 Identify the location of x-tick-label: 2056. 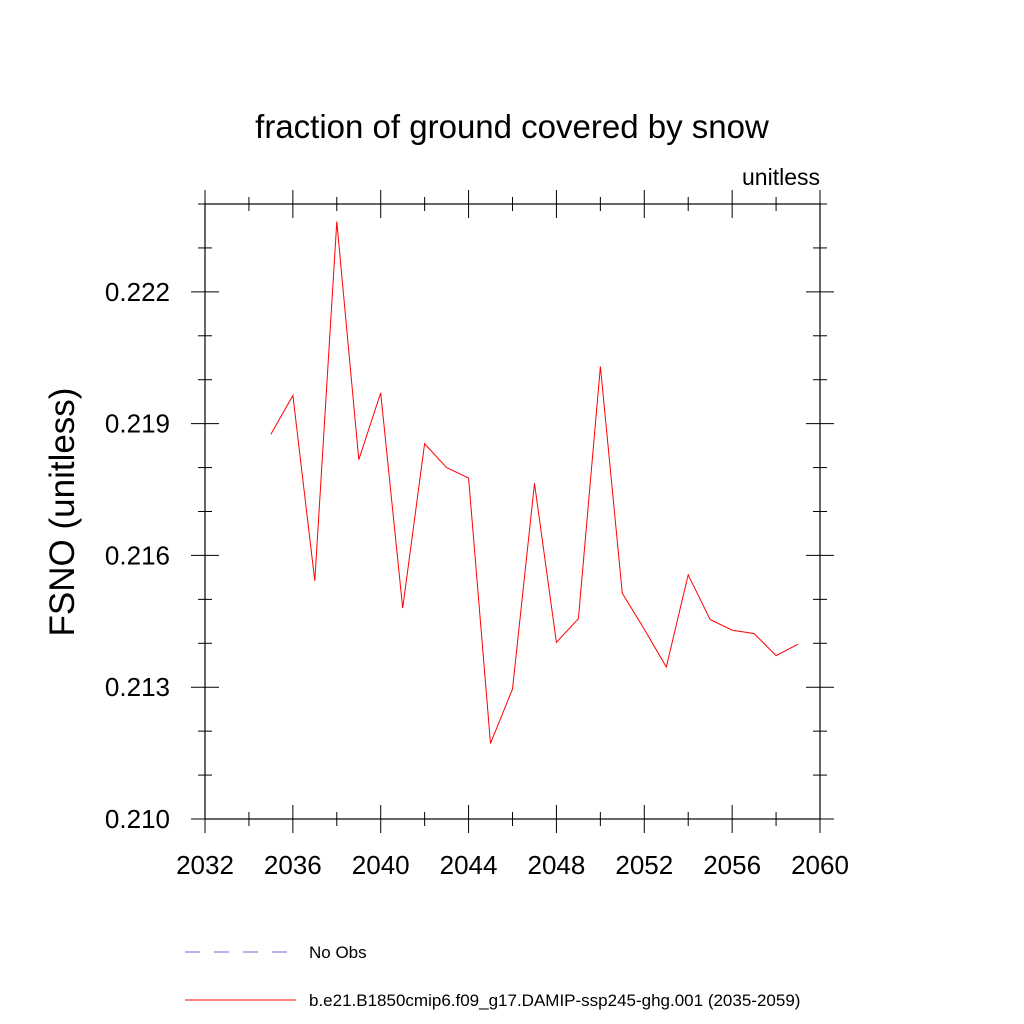
(732, 865).